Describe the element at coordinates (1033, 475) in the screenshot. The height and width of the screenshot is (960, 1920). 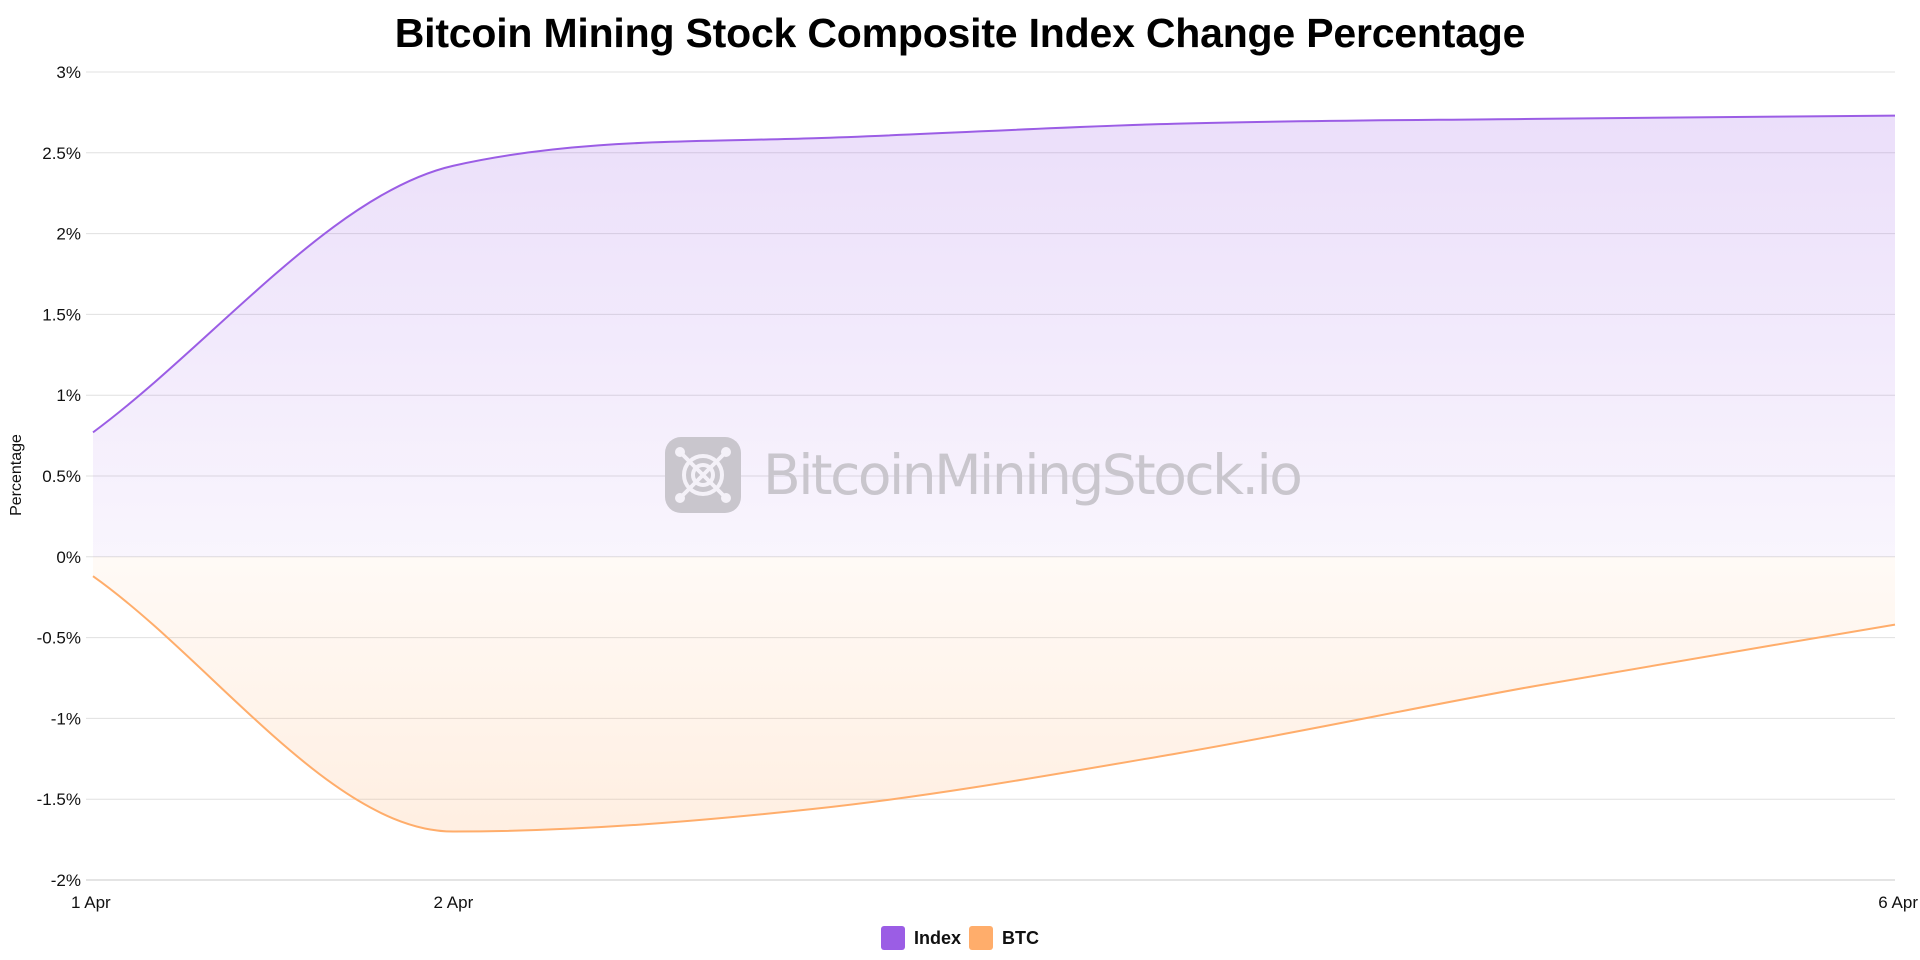
I see `watermark-text: BitcoinMiningStock.io` at that location.